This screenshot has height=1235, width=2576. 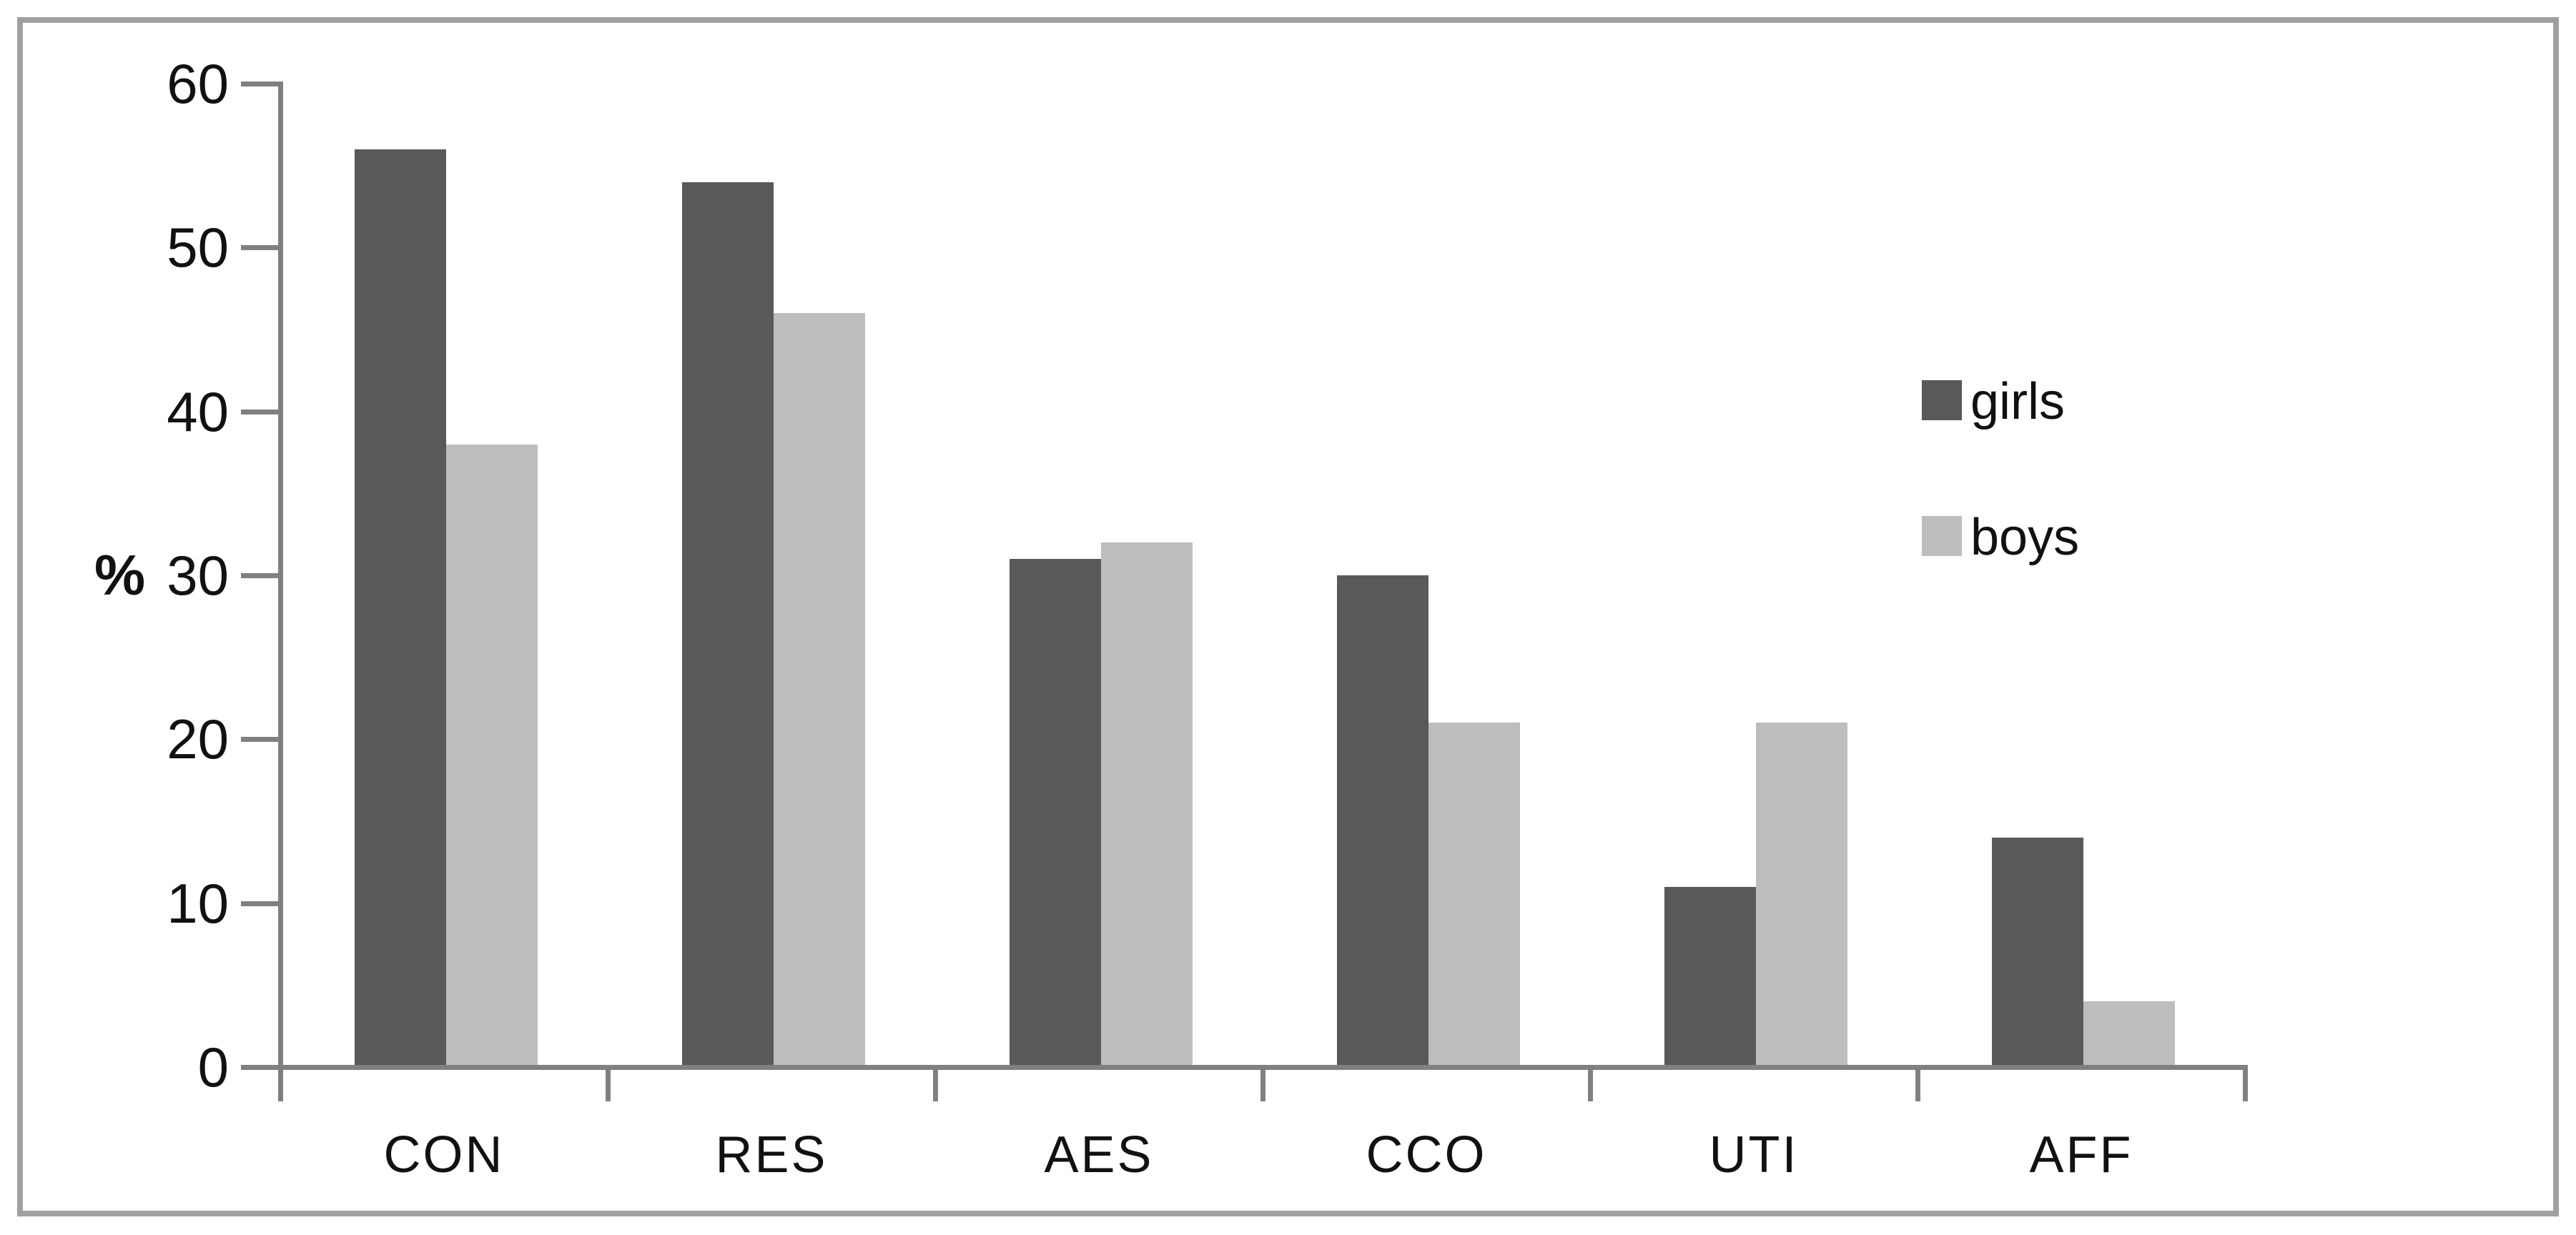 What do you see at coordinates (2037, 952) in the screenshot?
I see `bar-girls-aff` at bounding box center [2037, 952].